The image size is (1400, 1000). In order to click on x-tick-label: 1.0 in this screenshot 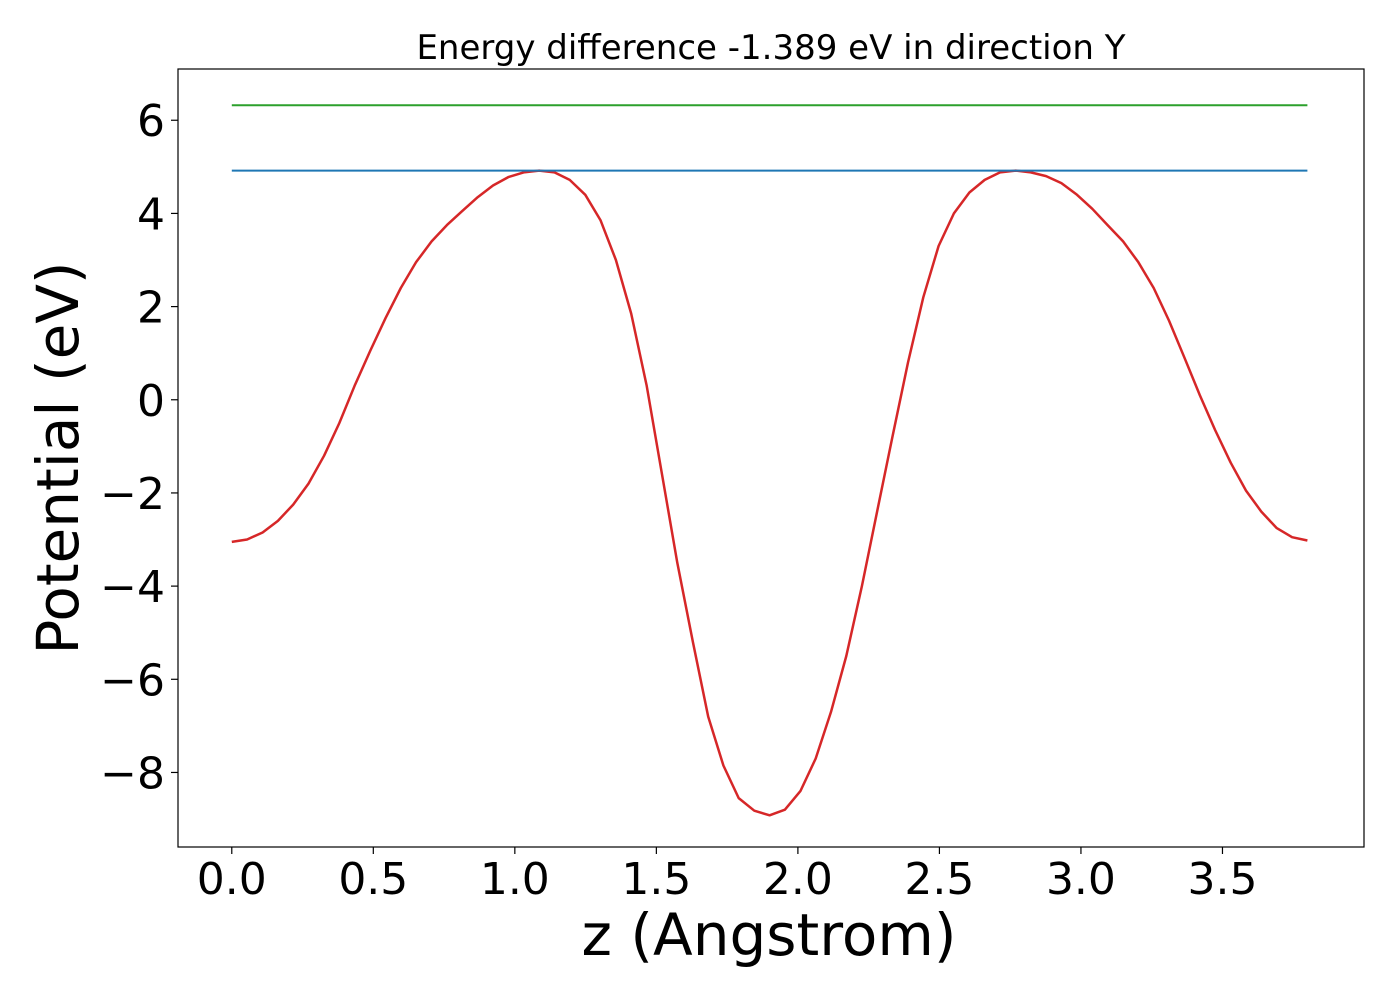, I will do `click(515, 879)`.